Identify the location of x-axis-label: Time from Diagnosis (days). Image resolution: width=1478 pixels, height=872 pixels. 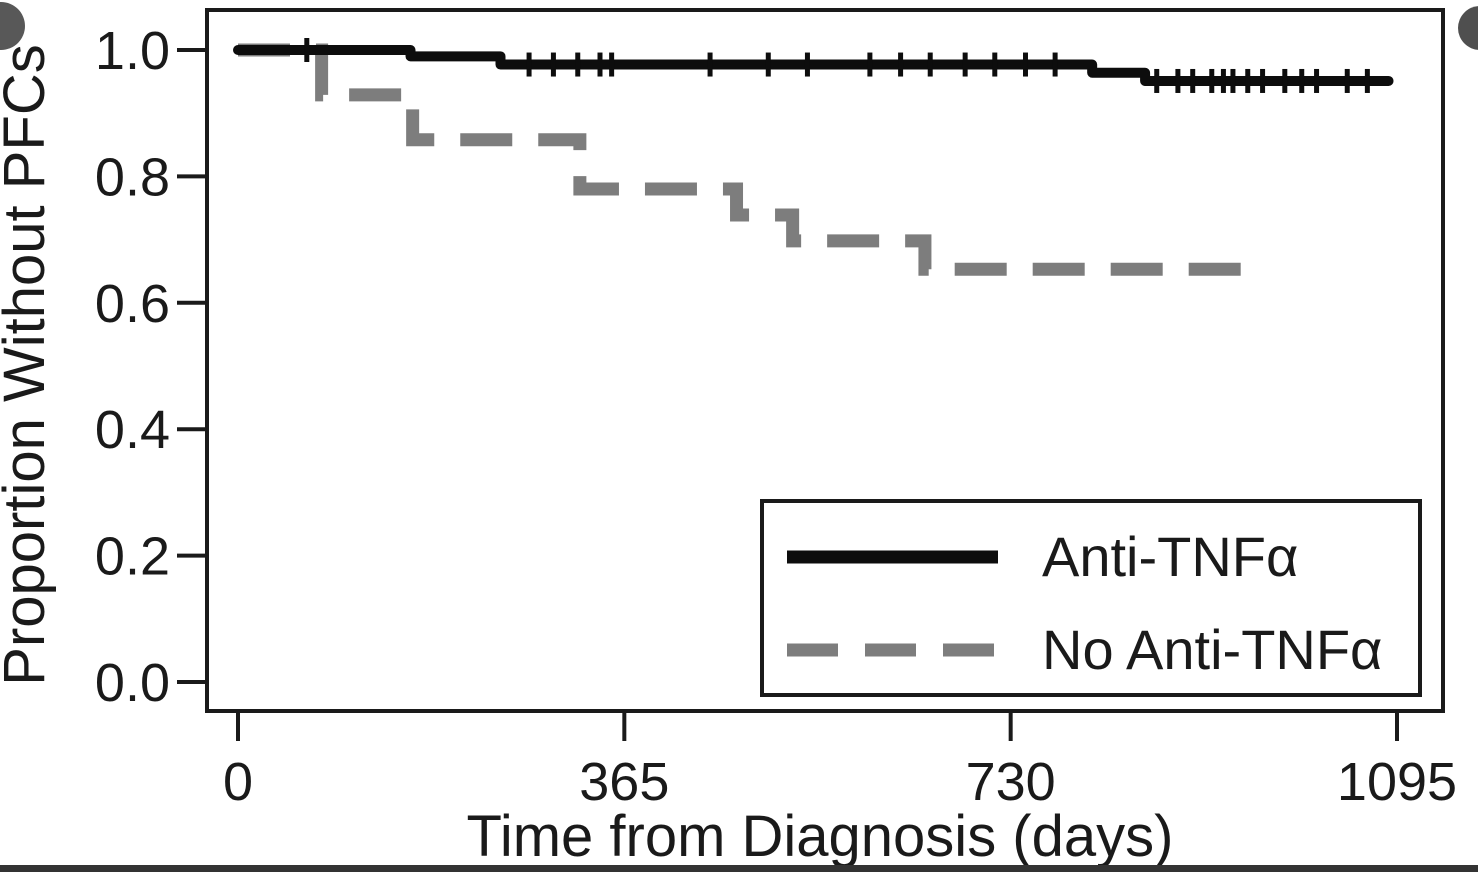
(820, 836).